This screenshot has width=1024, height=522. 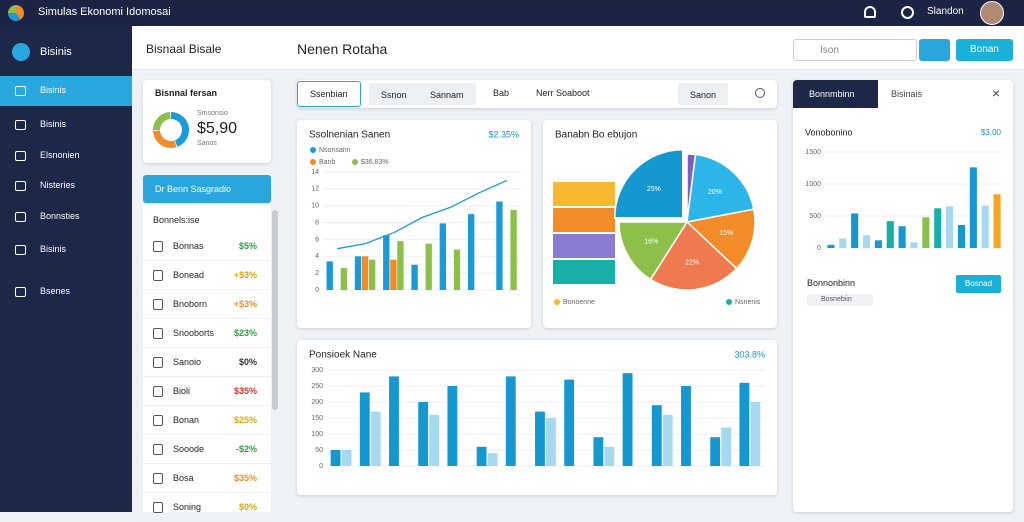 What do you see at coordinates (654, 189) in the screenshot?
I see `slice-label: 25%` at bounding box center [654, 189].